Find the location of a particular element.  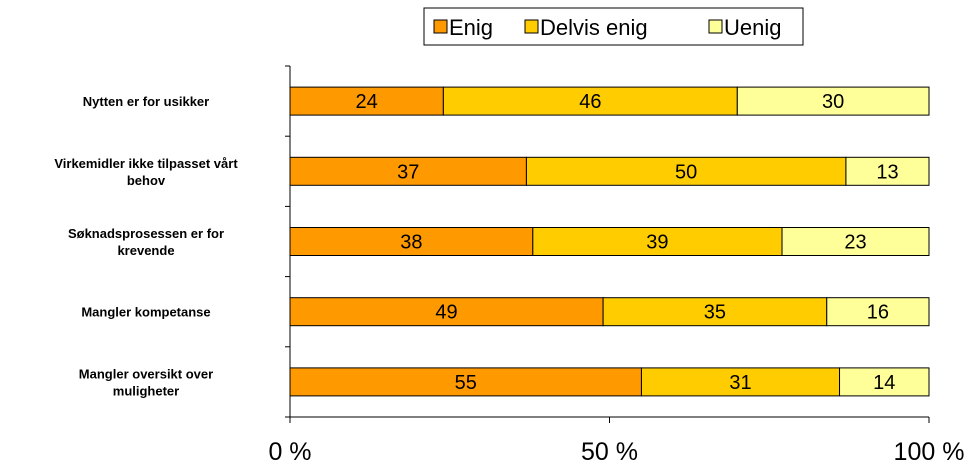

data-label: 35 is located at coordinates (715, 313).